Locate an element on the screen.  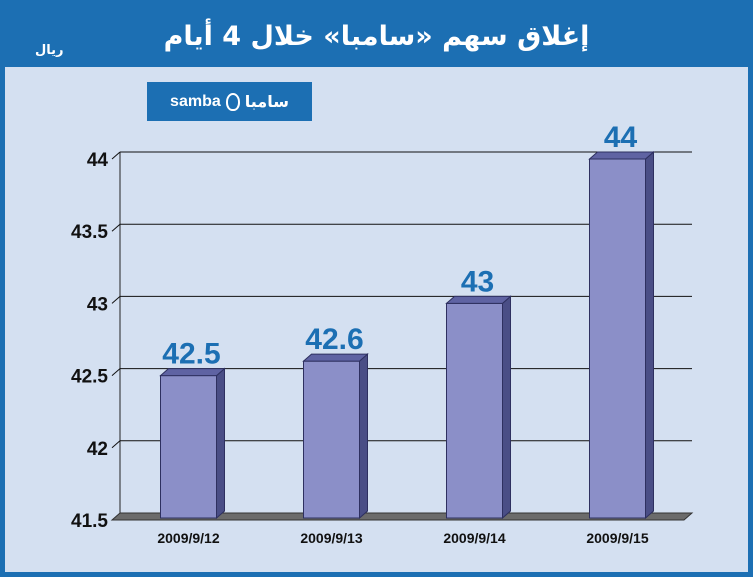
logo-latin-text: samba is located at coordinates (195, 101).